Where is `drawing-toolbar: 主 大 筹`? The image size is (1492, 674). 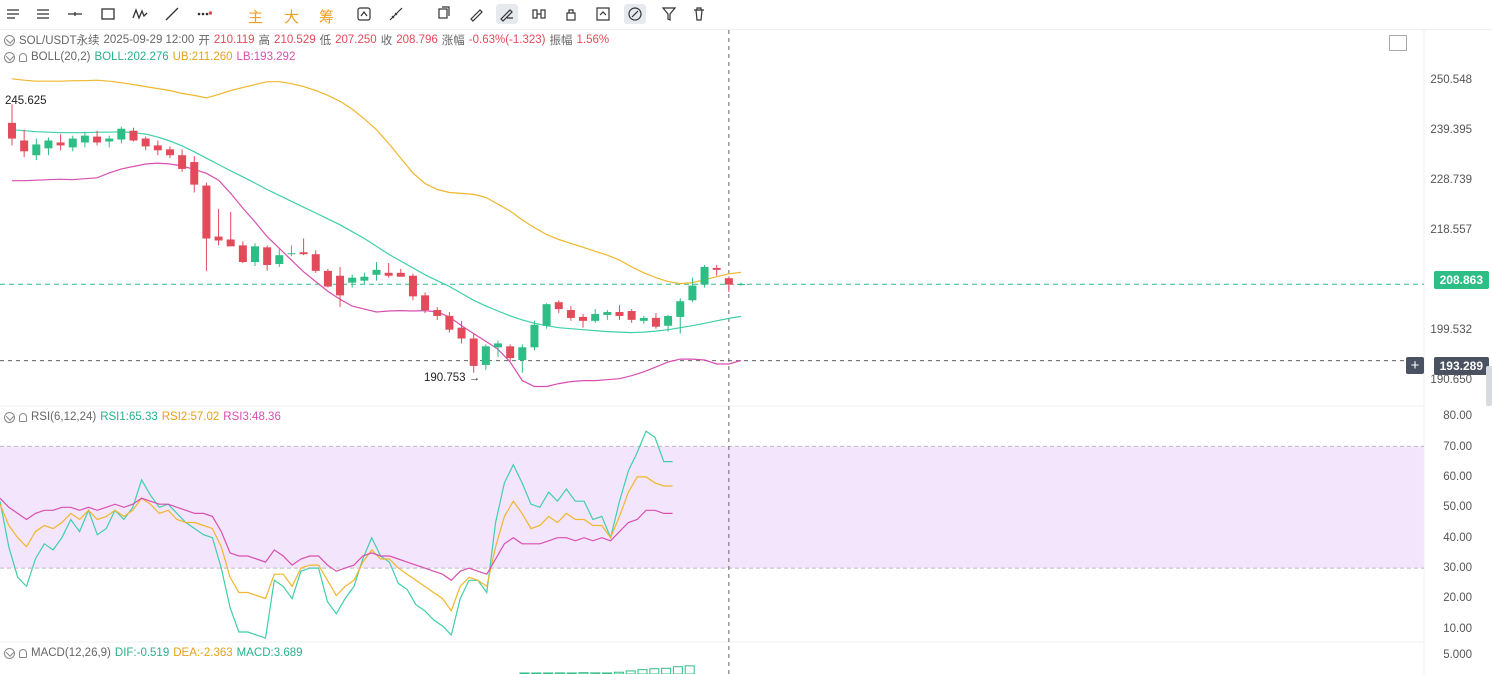
drawing-toolbar: 主 大 筹 is located at coordinates (746, 15).